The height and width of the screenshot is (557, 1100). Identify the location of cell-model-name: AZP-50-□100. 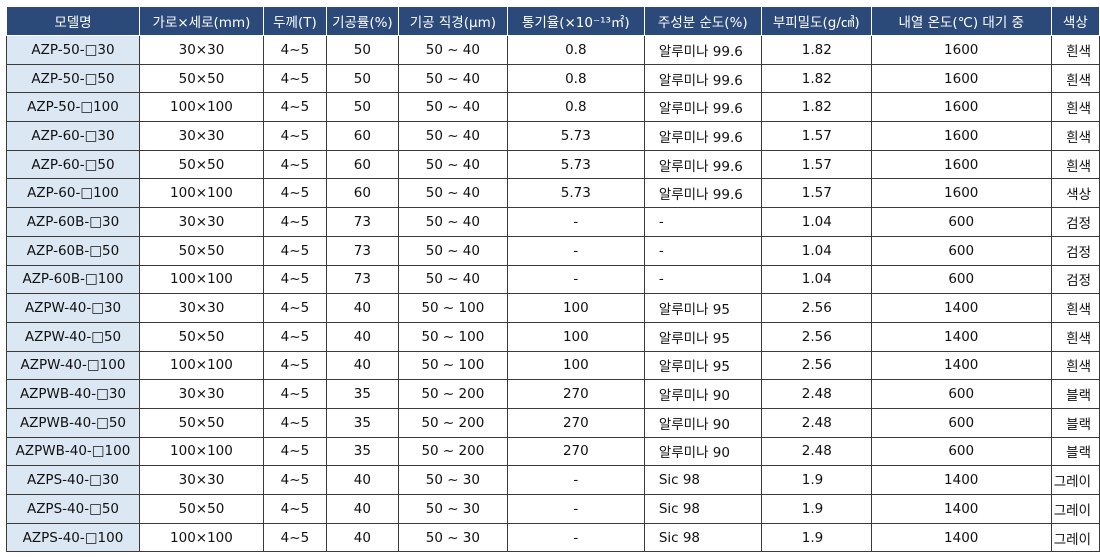
(73, 107).